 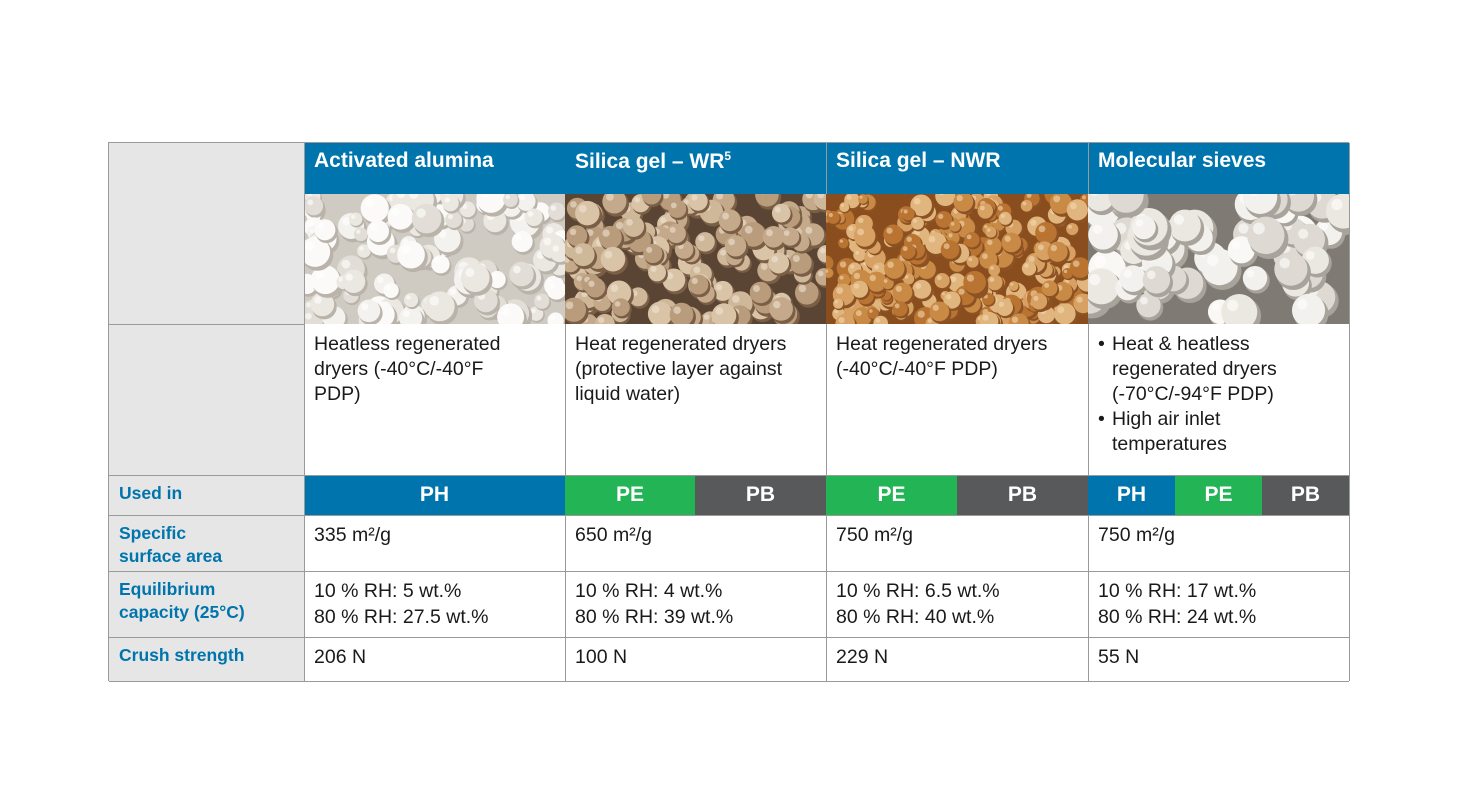 What do you see at coordinates (340, 657) in the screenshot?
I see `activated-alumina-crush: 206 N` at bounding box center [340, 657].